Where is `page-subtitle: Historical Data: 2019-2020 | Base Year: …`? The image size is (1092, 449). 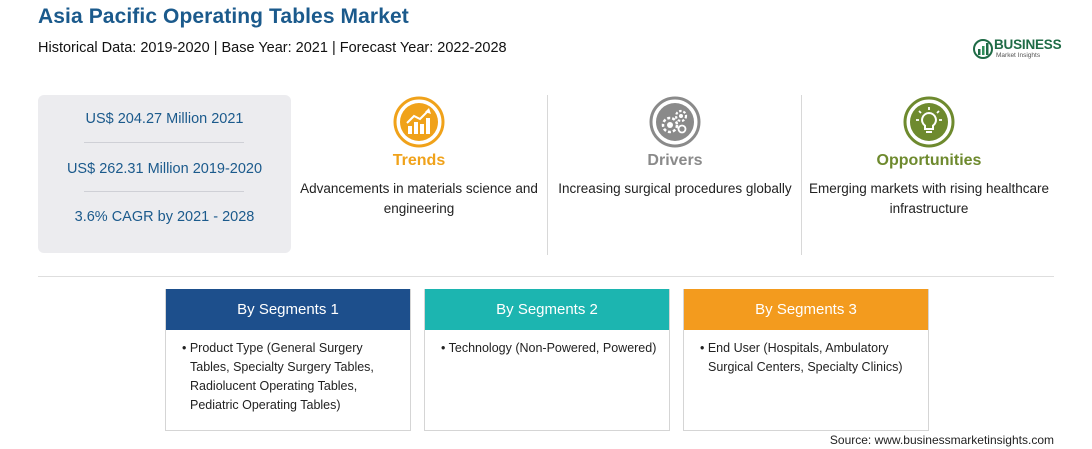
page-subtitle: Historical Data: 2019-2020 | Base Year: … is located at coordinates (272, 48).